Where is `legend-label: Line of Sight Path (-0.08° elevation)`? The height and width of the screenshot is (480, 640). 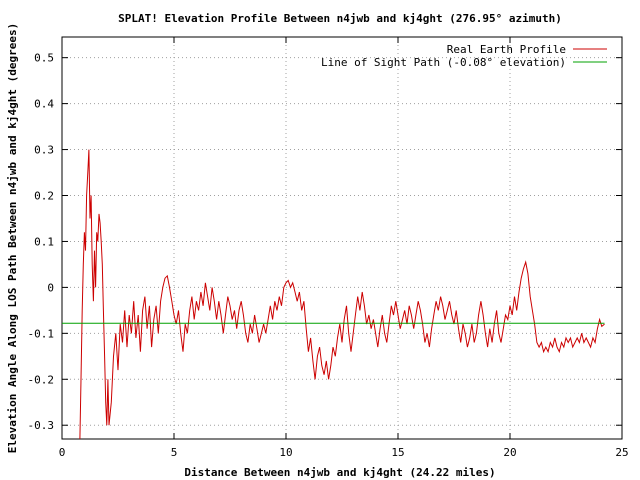
legend-label: Line of Sight Path (-0.08° elevation) is located at coordinates (443, 62).